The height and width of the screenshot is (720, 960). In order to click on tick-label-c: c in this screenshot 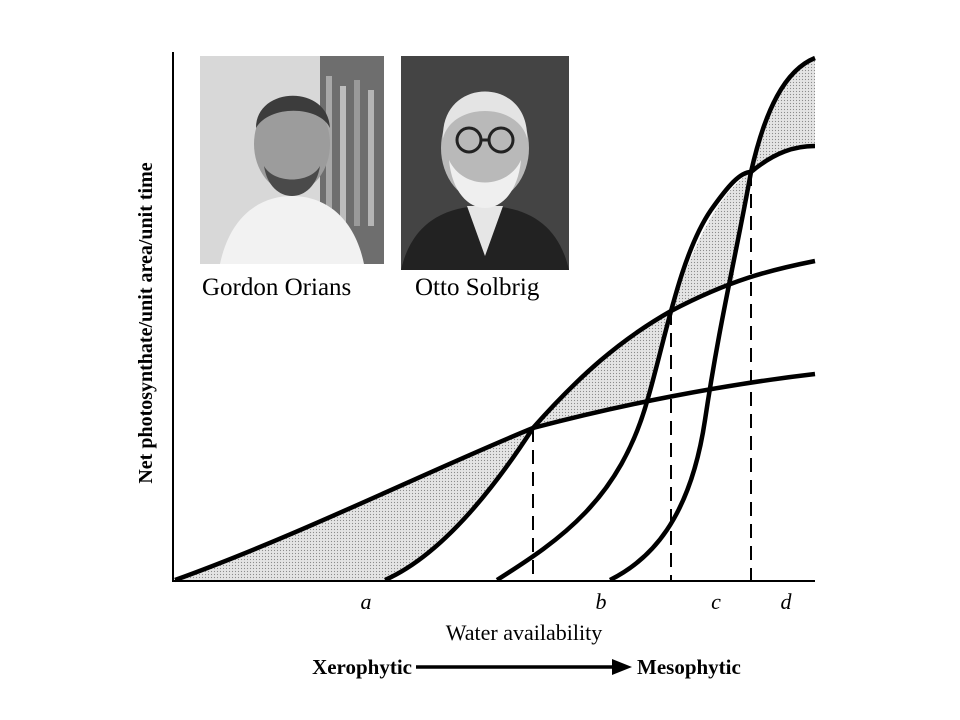, I will do `click(716, 601)`.